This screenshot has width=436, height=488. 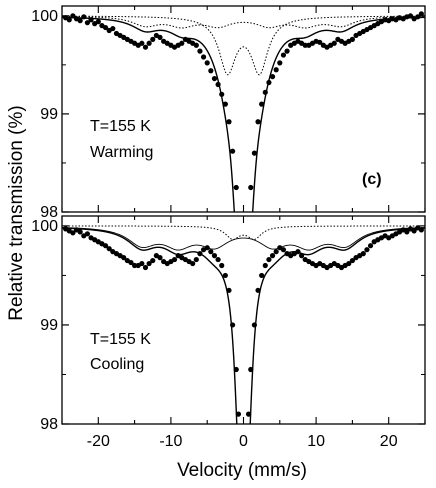 I want to click on panel-annotation: T=155 K, so click(x=120, y=339).